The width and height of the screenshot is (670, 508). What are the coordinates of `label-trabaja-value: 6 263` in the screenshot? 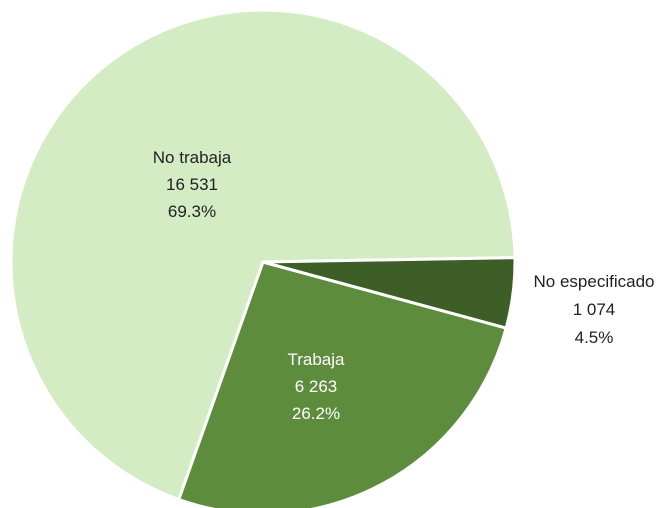 It's located at (316, 386).